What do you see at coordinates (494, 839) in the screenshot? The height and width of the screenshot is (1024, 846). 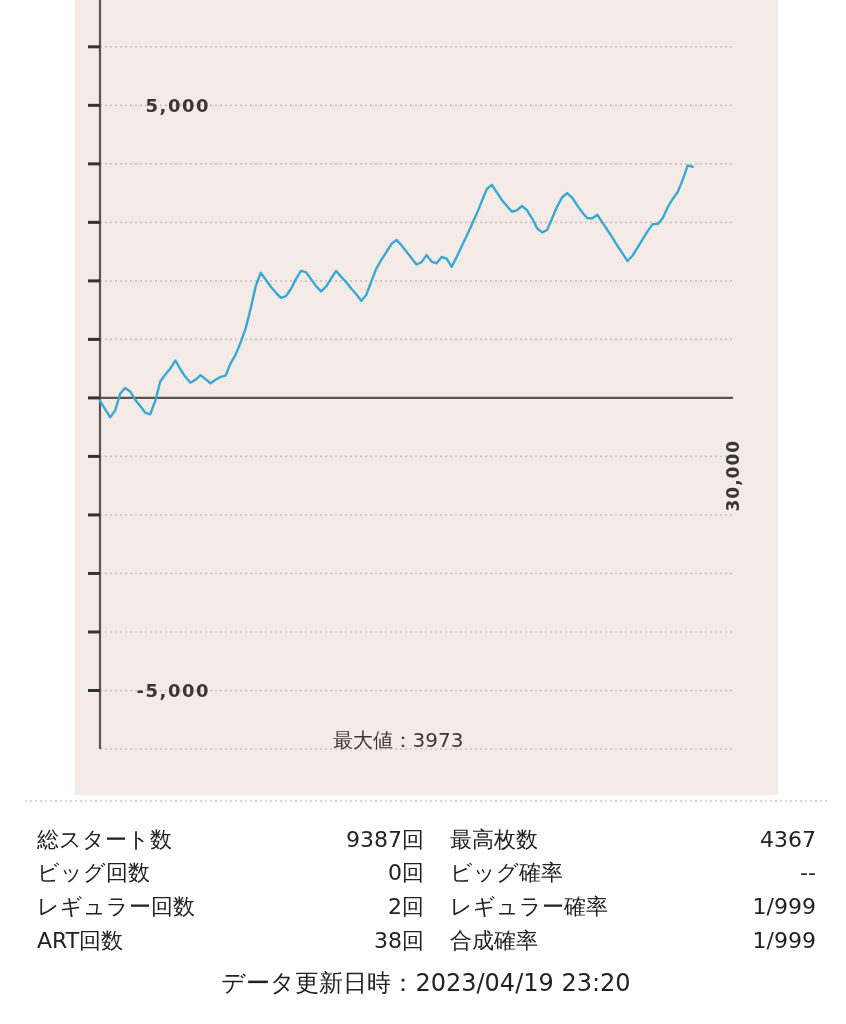 I see `annotation: 最高枚数` at bounding box center [494, 839].